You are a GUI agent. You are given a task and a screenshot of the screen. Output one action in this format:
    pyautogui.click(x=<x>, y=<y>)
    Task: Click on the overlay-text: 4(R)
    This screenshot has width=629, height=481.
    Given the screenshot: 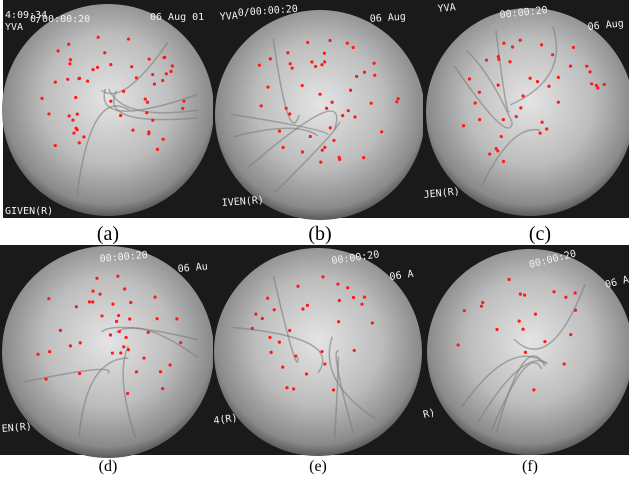 What is the action you would take?
    pyautogui.click(x=225, y=420)
    